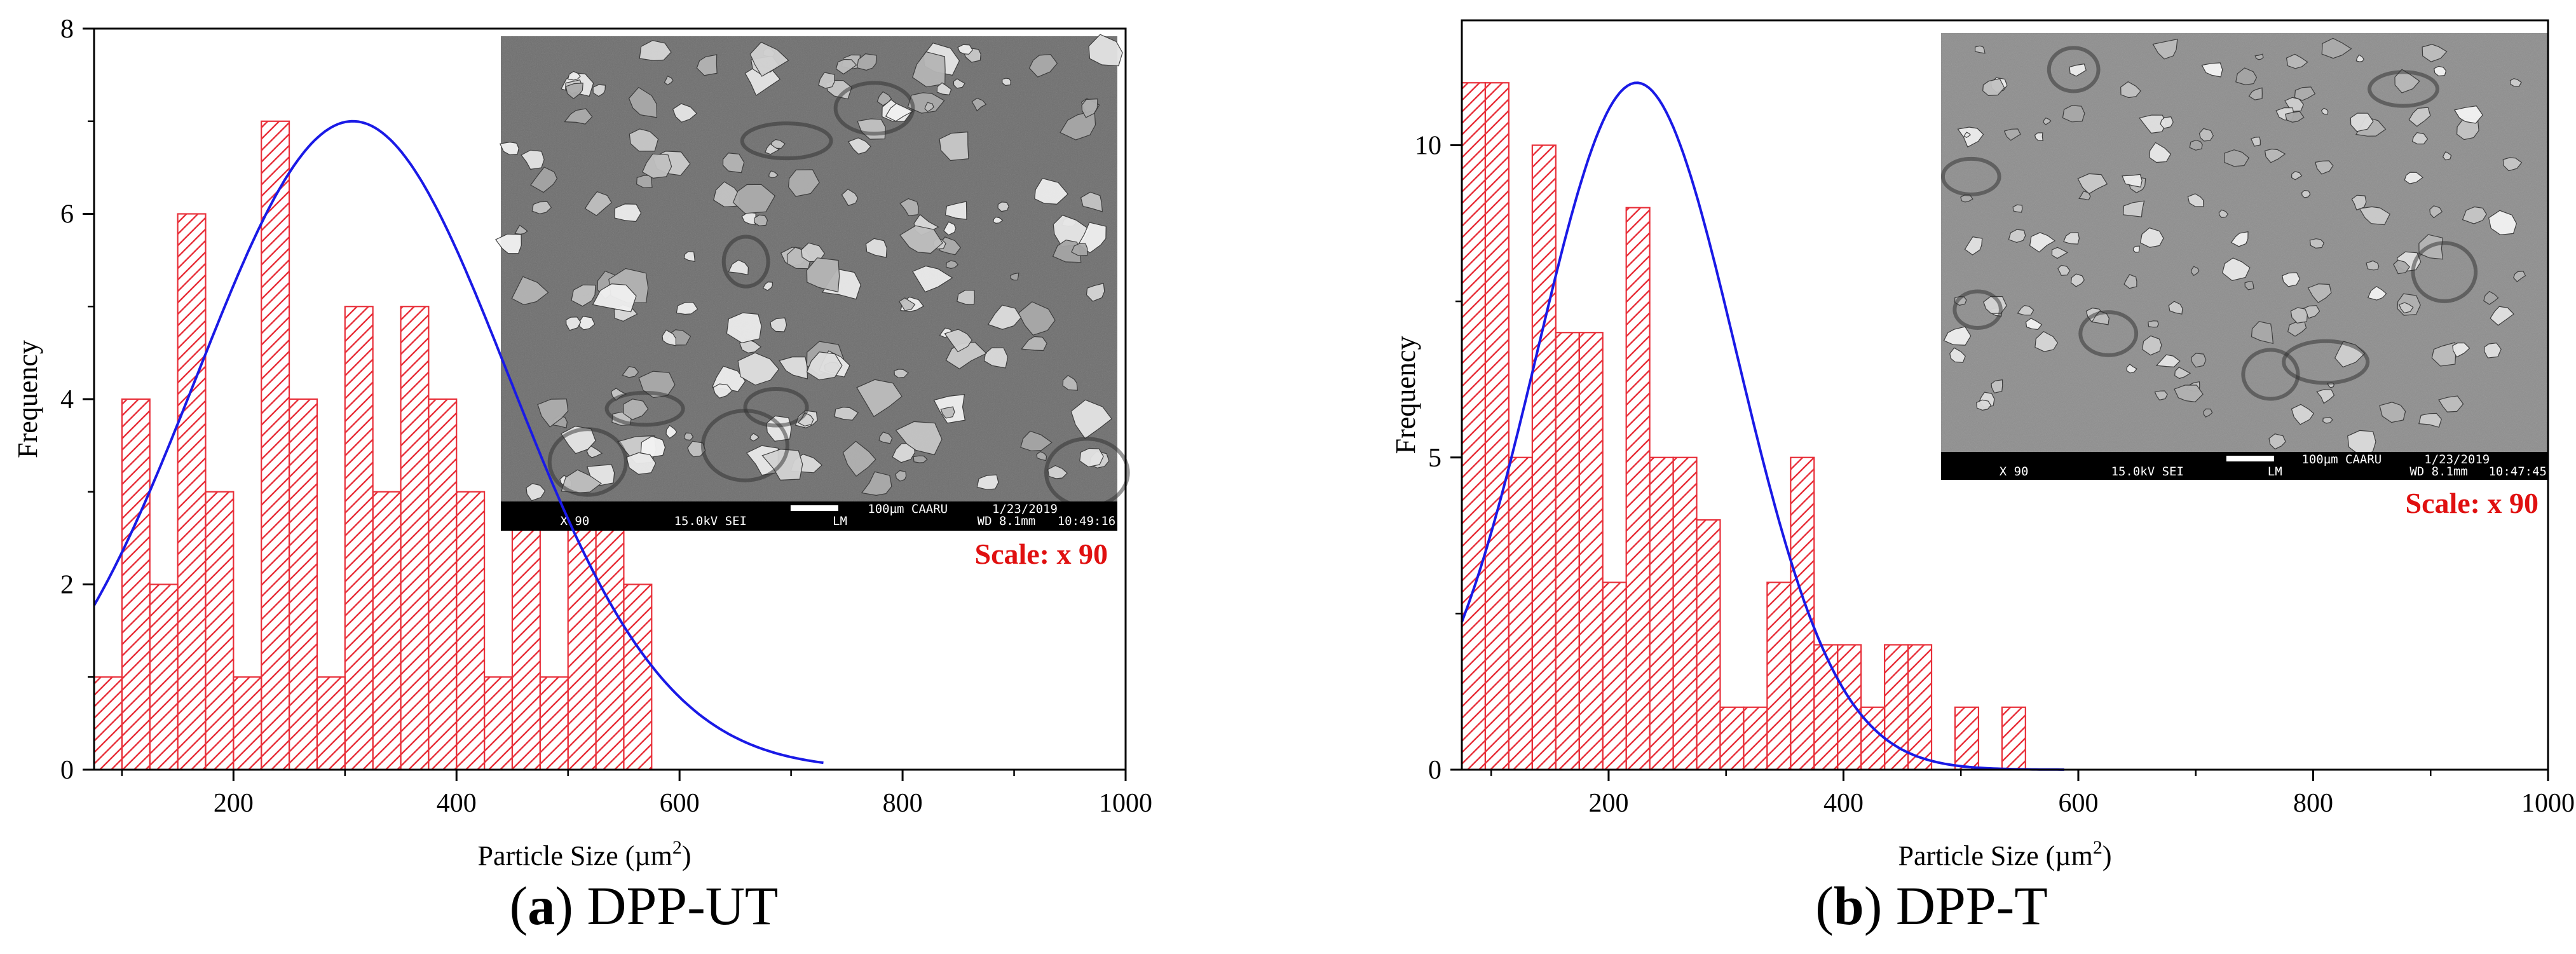 This screenshot has width=2576, height=954. What do you see at coordinates (2472, 503) in the screenshot?
I see `scale-label: Scale: x 90` at bounding box center [2472, 503].